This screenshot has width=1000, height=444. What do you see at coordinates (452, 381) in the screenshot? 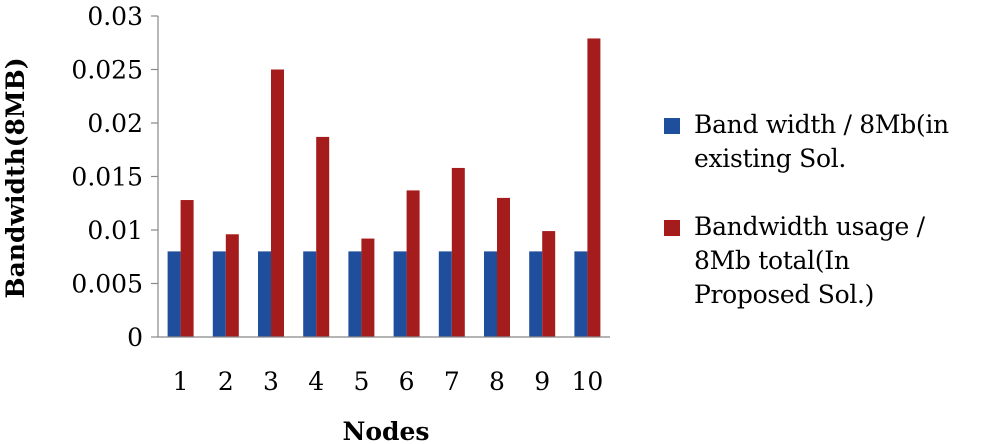
I see `x-tick-label: 7` at bounding box center [452, 381].